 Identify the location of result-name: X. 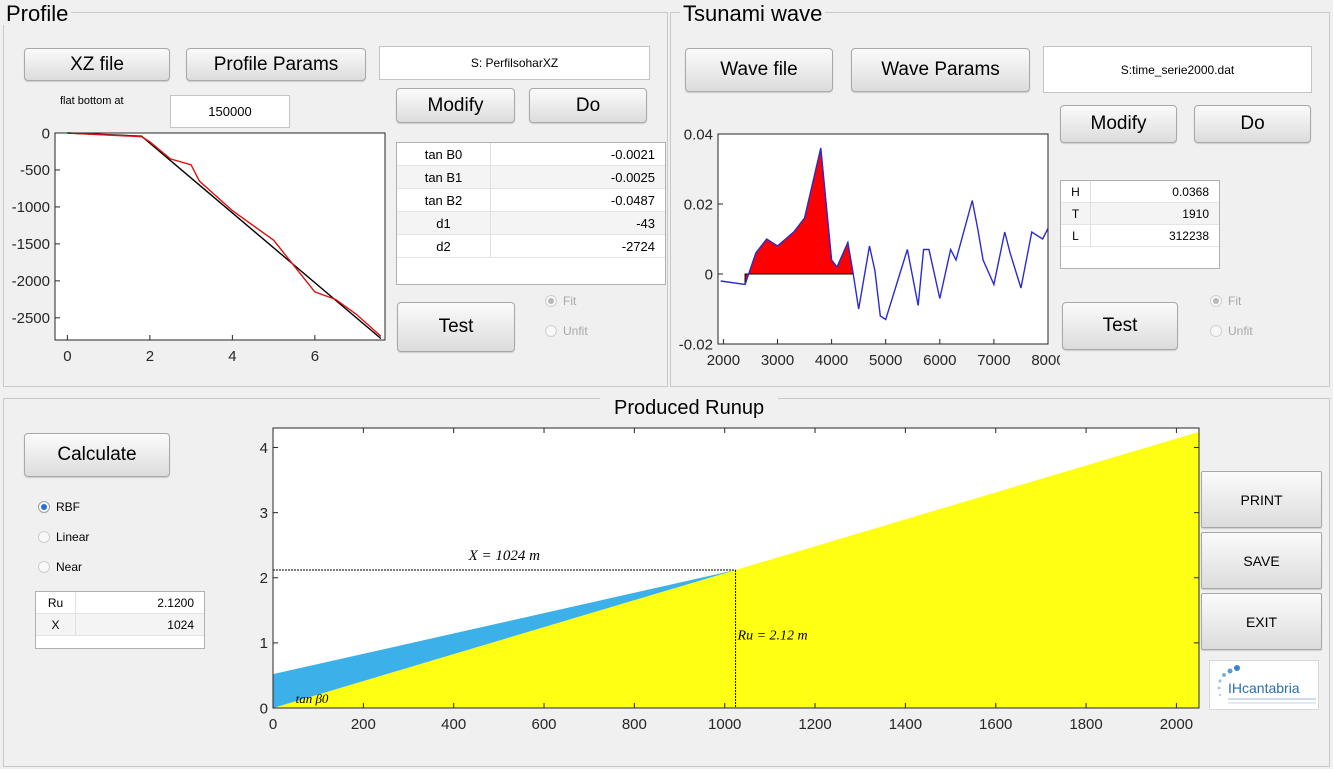
(56, 624).